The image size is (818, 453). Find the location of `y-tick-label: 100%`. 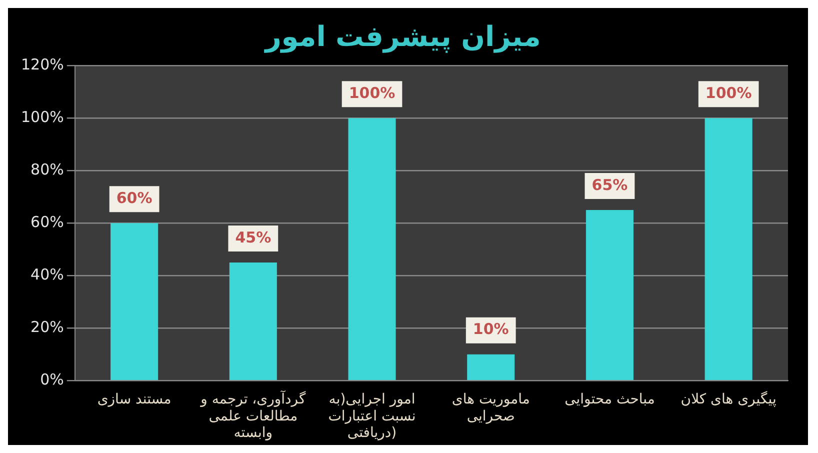

y-tick-label: 100% is located at coordinates (42, 117).